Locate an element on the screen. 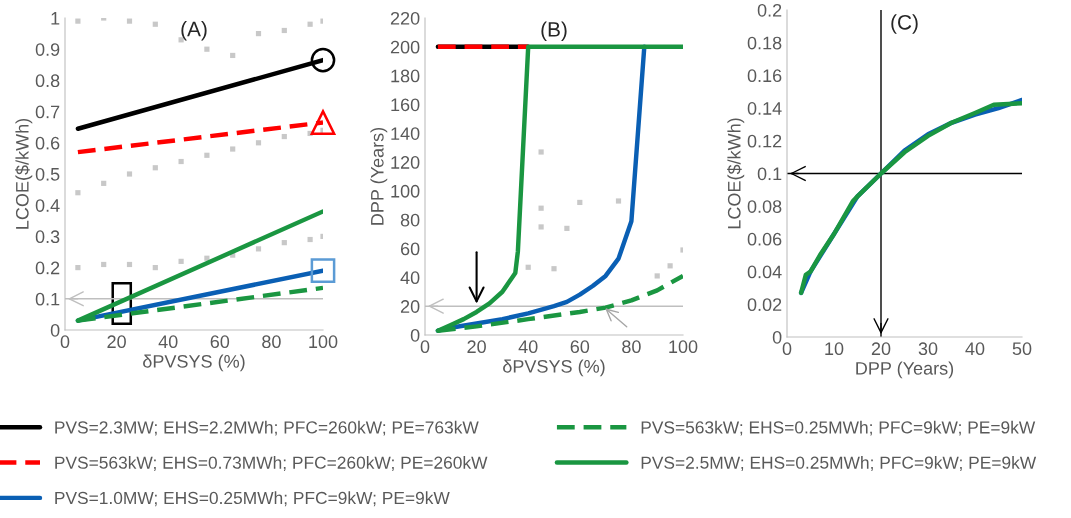 This screenshot has height=518, width=1071. chart-title: (B) is located at coordinates (554, 31).